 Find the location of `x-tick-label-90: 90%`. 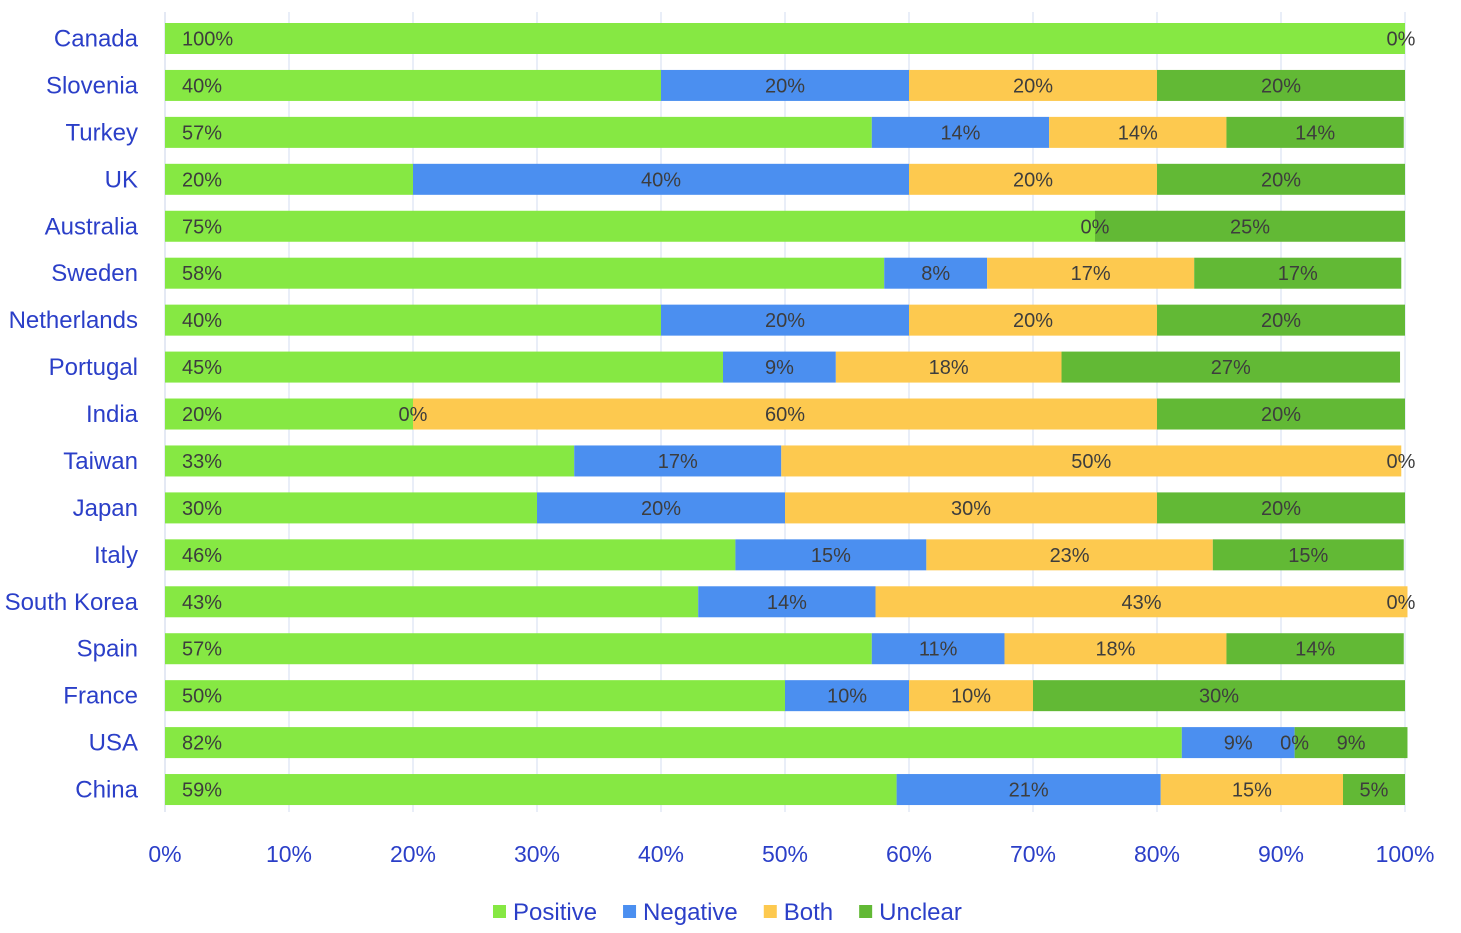

x-tick-label-90: 90% is located at coordinates (1281, 854).